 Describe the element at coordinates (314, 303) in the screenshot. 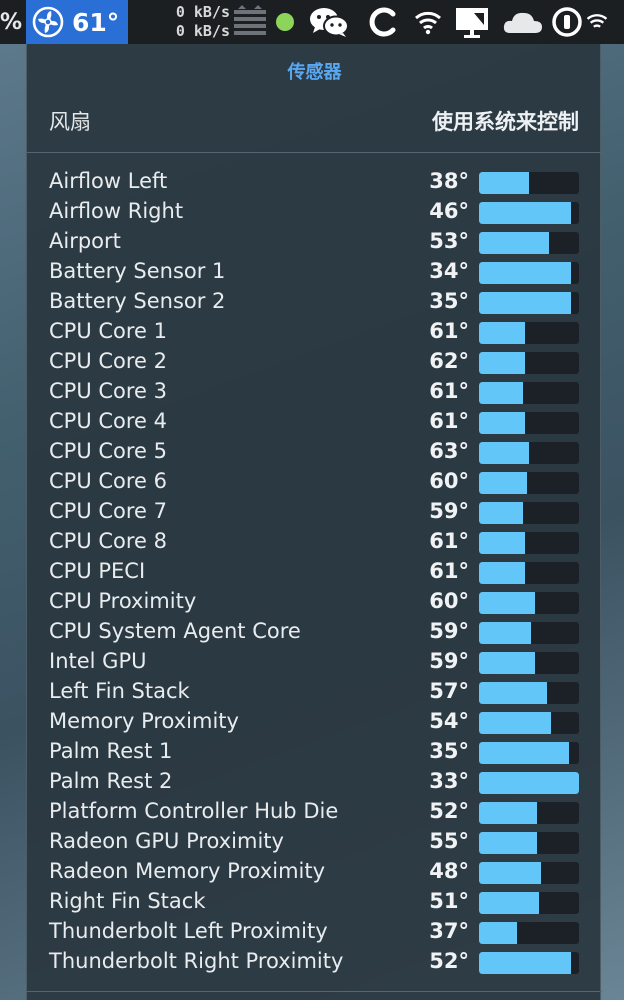

I see `sensor-row: Battery Sensor 2 35°` at that location.